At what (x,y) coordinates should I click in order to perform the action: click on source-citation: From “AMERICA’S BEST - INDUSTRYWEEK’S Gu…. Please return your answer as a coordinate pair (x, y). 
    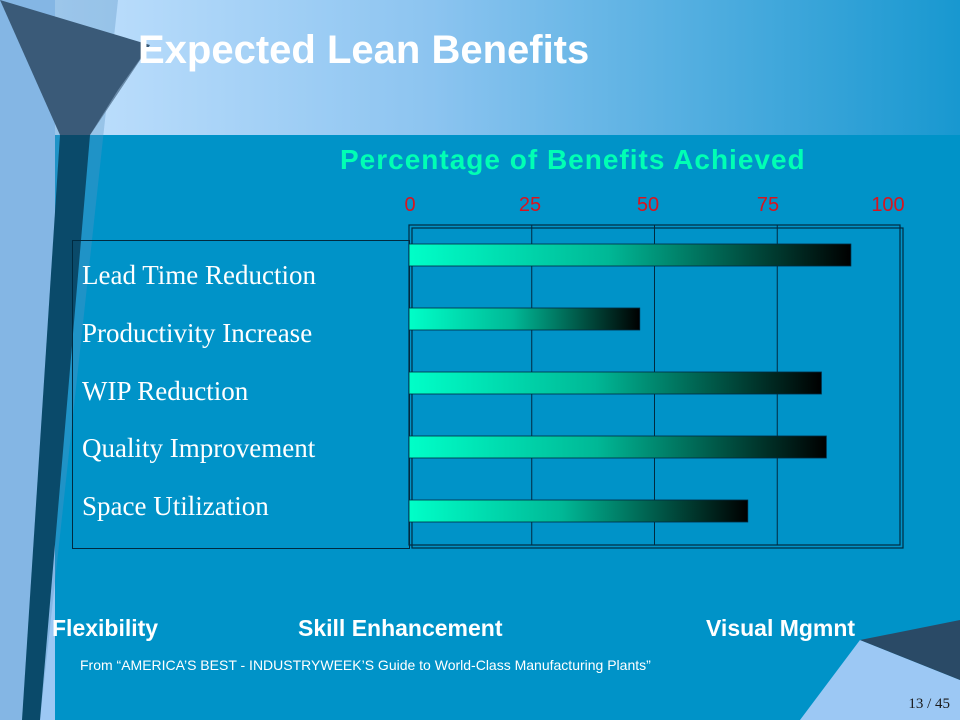
    Looking at the image, I should click on (365, 665).